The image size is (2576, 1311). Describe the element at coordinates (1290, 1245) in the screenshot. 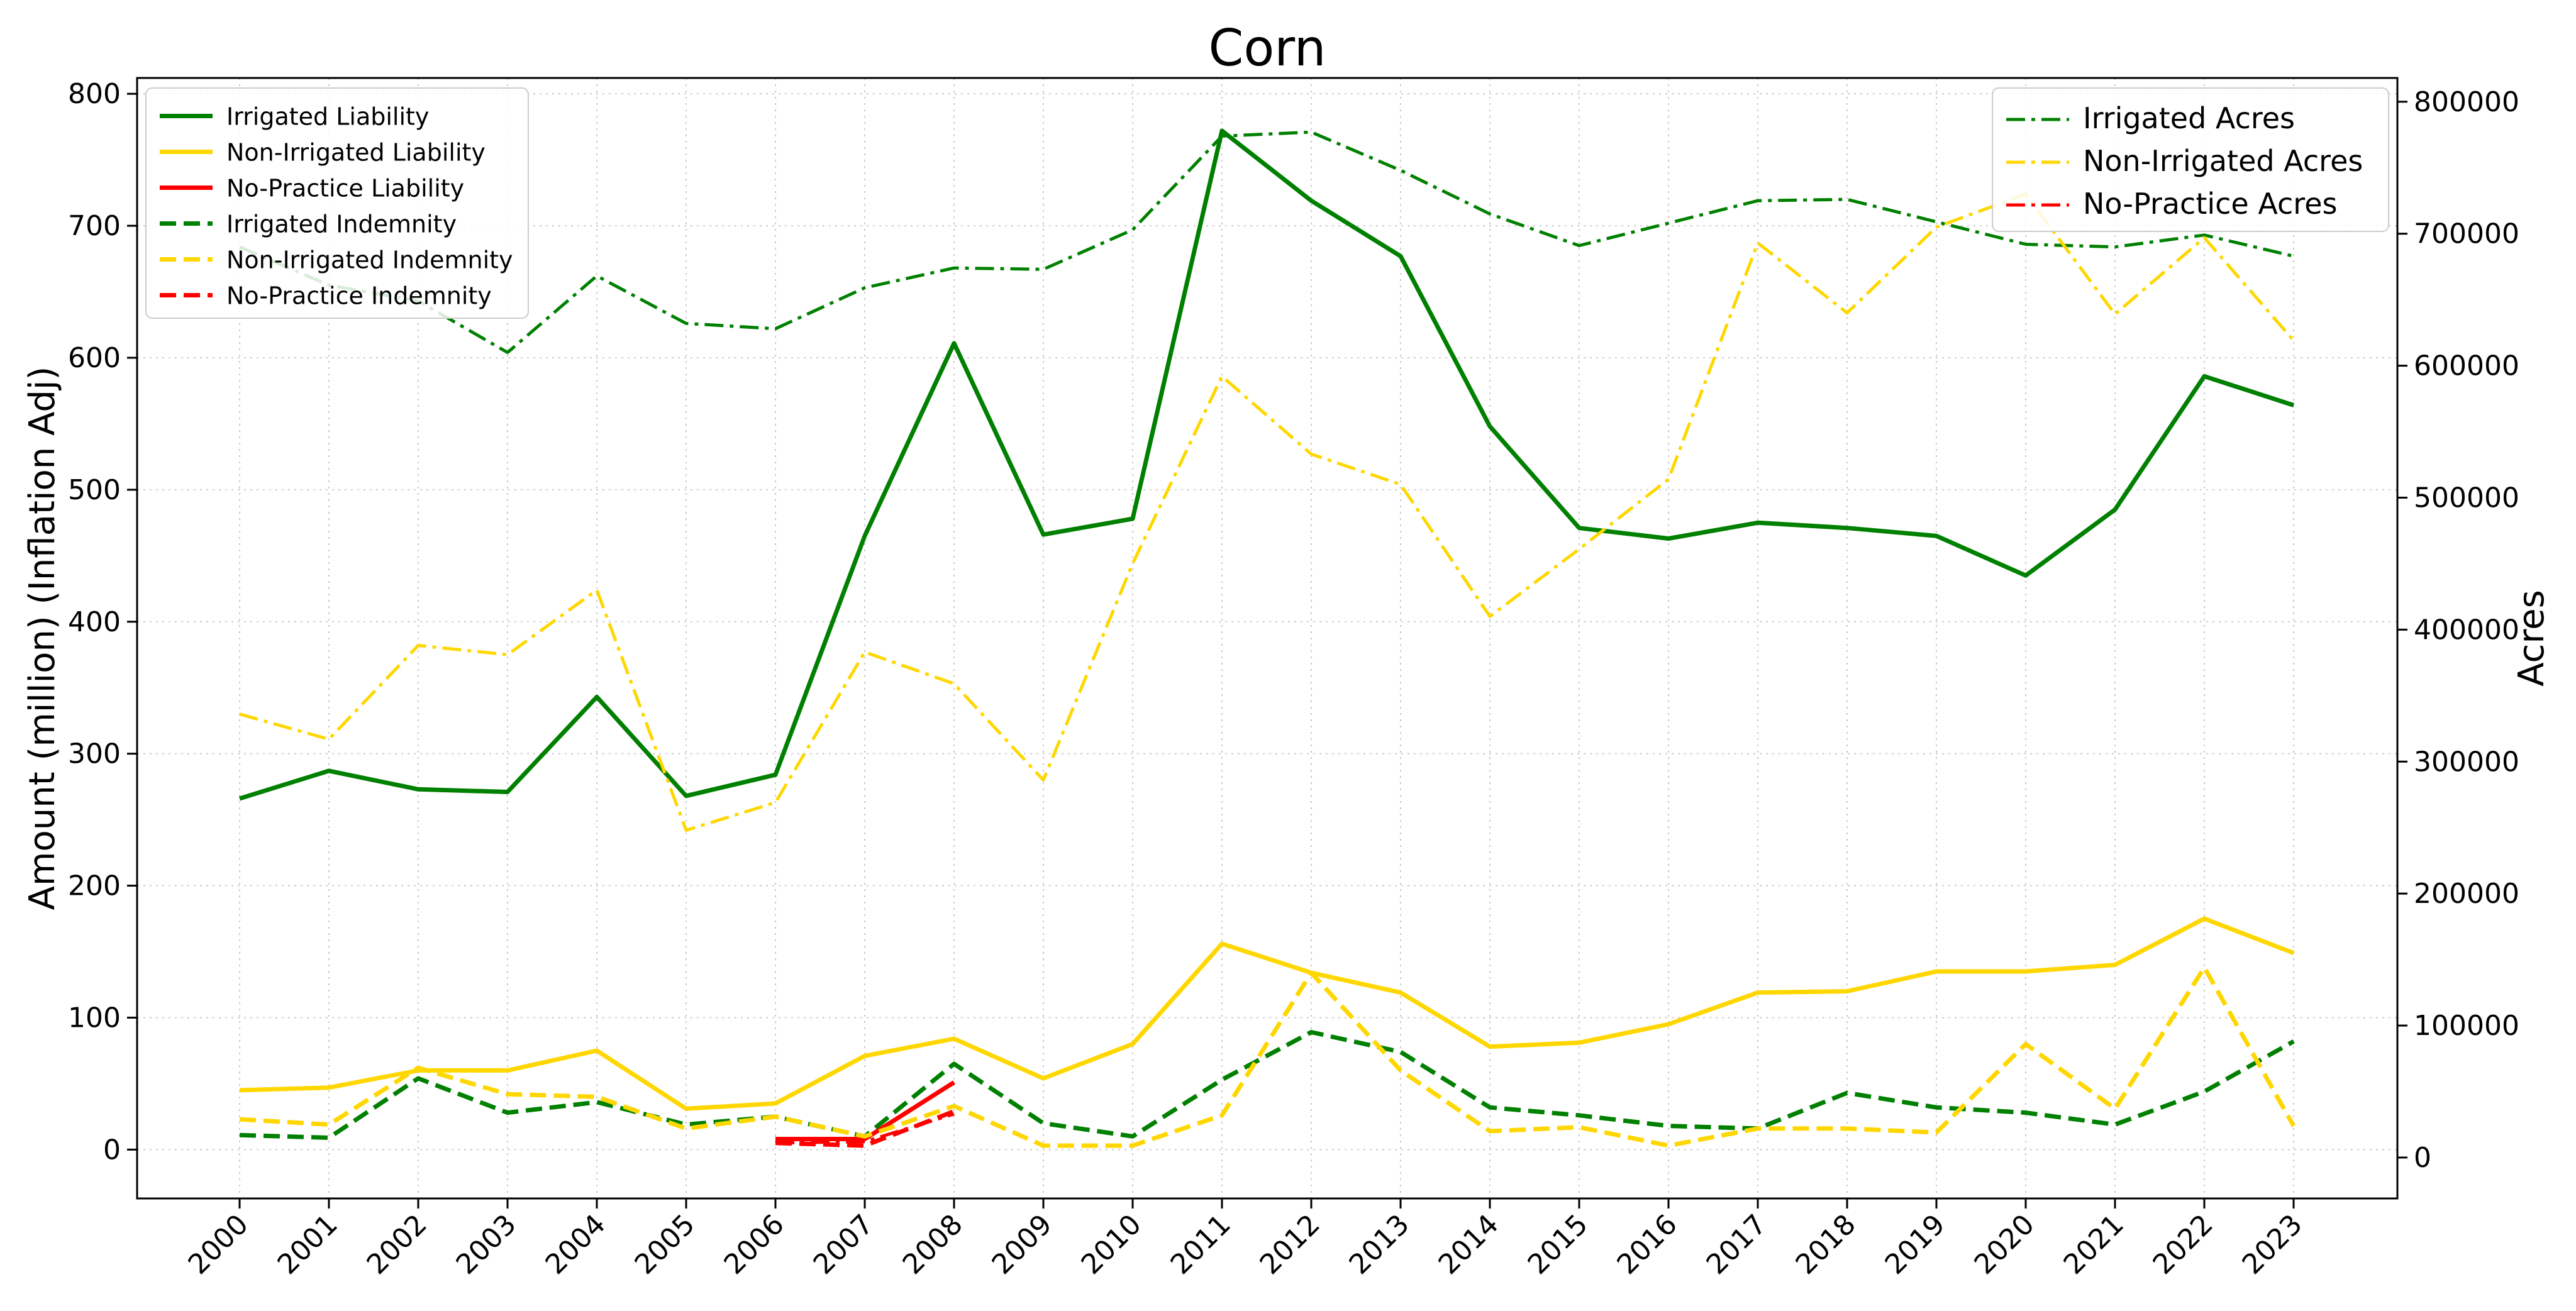

I see `x-tick-label-2012: 2012` at that location.